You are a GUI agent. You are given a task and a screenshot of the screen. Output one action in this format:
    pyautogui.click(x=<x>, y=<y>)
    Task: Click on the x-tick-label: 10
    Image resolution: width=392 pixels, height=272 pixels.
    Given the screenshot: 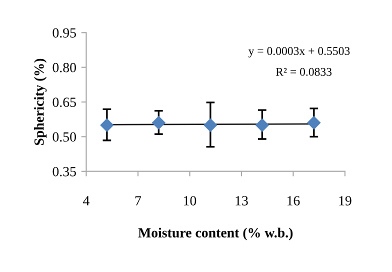 What is the action you would take?
    pyautogui.click(x=190, y=201)
    